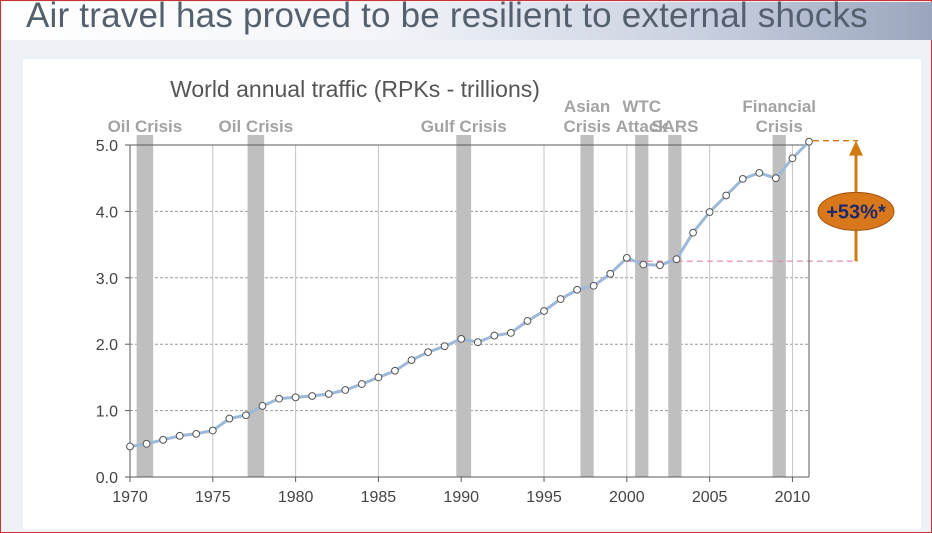 The width and height of the screenshot is (932, 533). Describe the element at coordinates (107, 146) in the screenshot. I see `y-tick-label: 5.0` at that location.